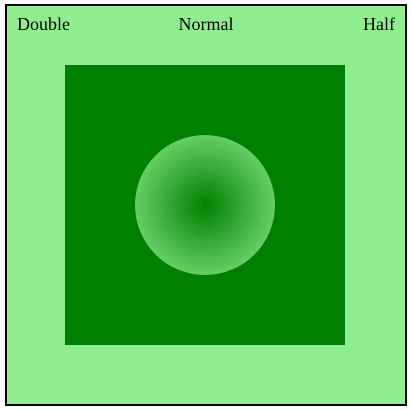  What do you see at coordinates (206, 24) in the screenshot?
I see `label-normal: Normal` at bounding box center [206, 24].